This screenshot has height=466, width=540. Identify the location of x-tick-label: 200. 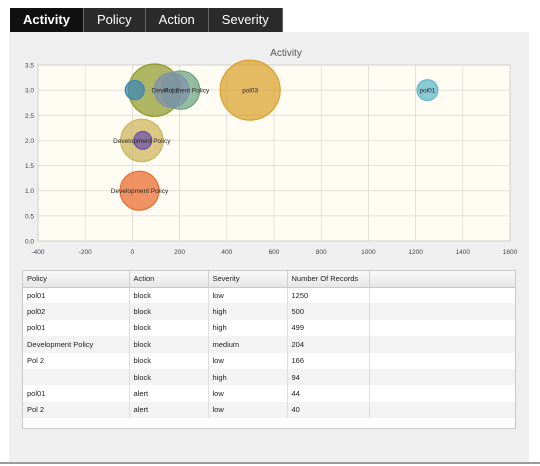
(179, 252).